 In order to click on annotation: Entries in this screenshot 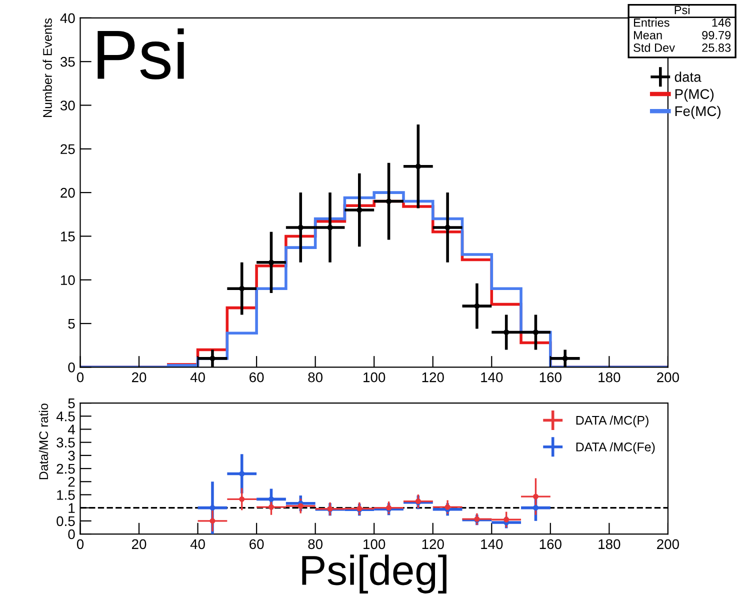, I will do `click(652, 22)`.